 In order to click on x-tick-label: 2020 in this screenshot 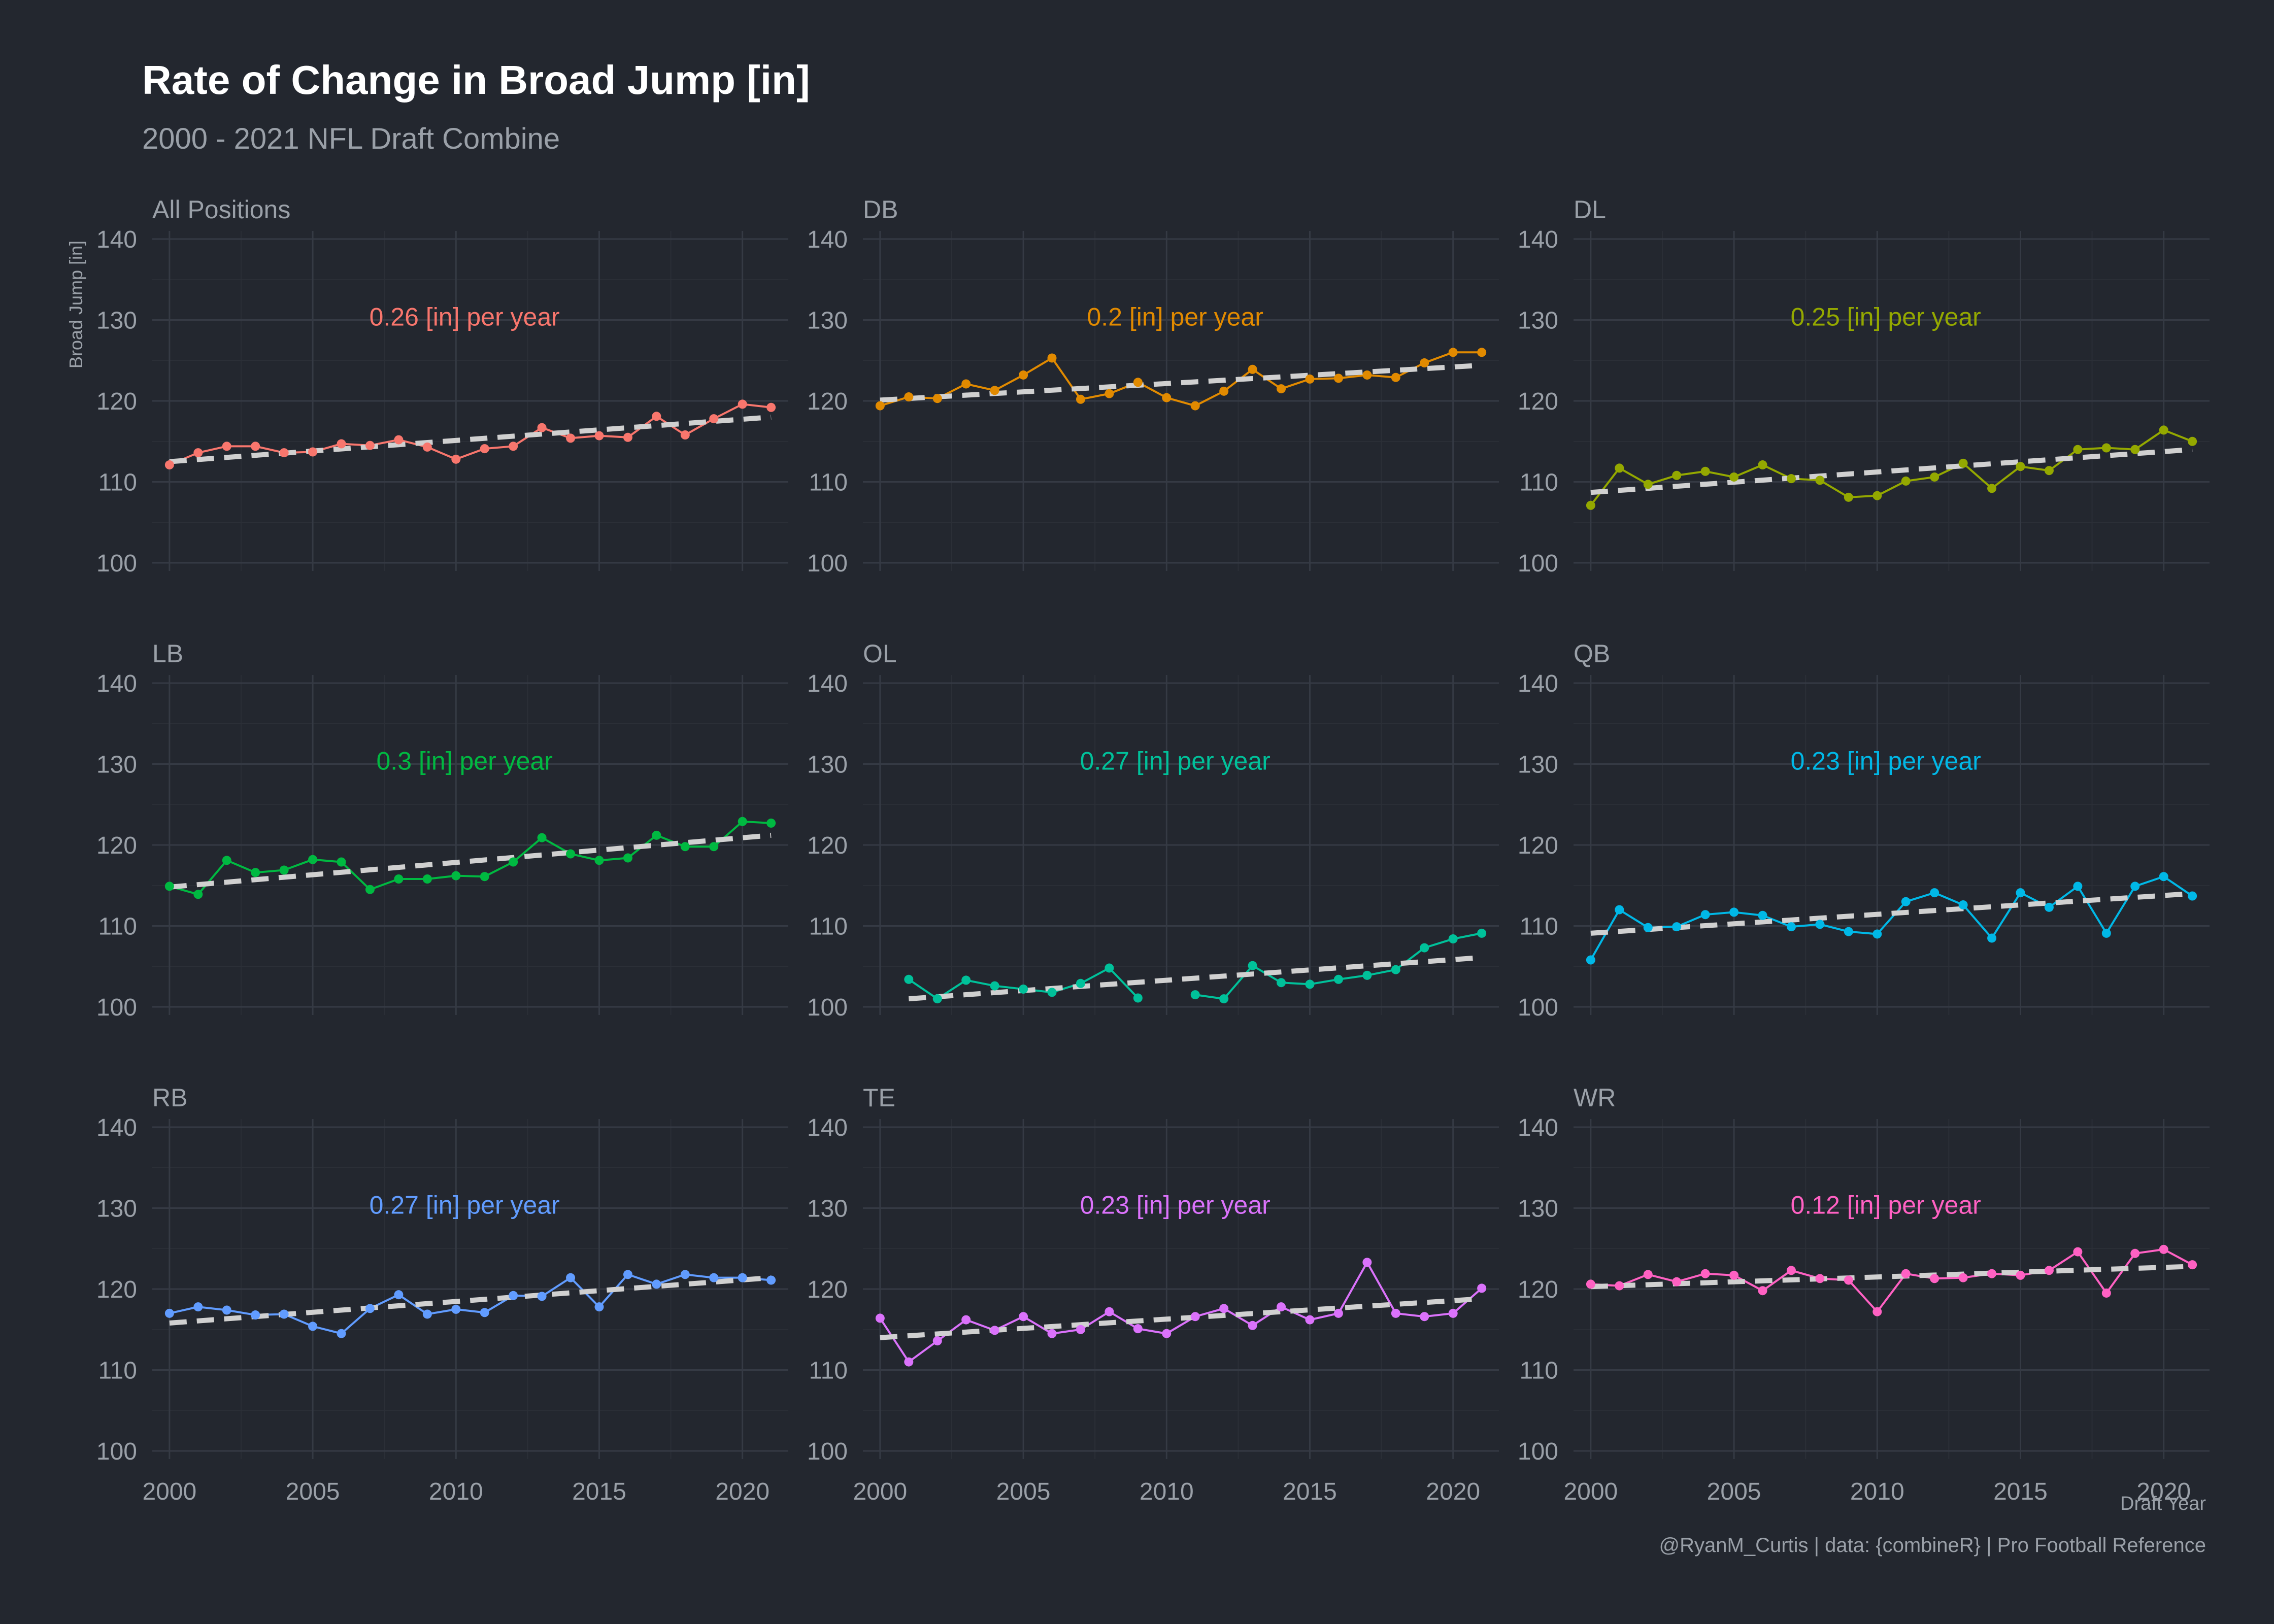, I will do `click(743, 1491)`.